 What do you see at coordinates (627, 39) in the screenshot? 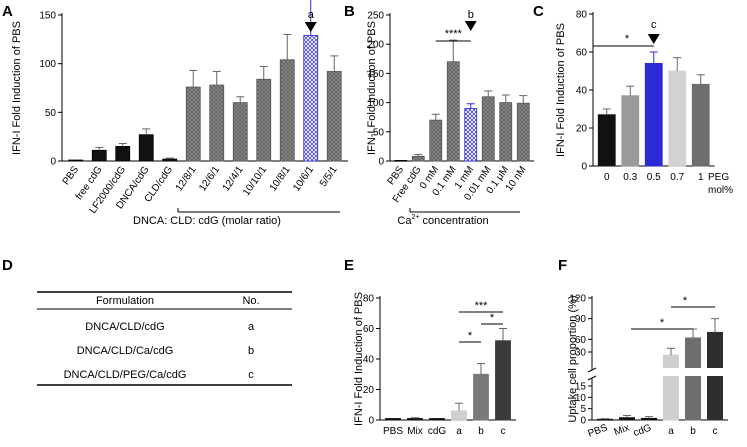
I see `c-significance: *` at bounding box center [627, 39].